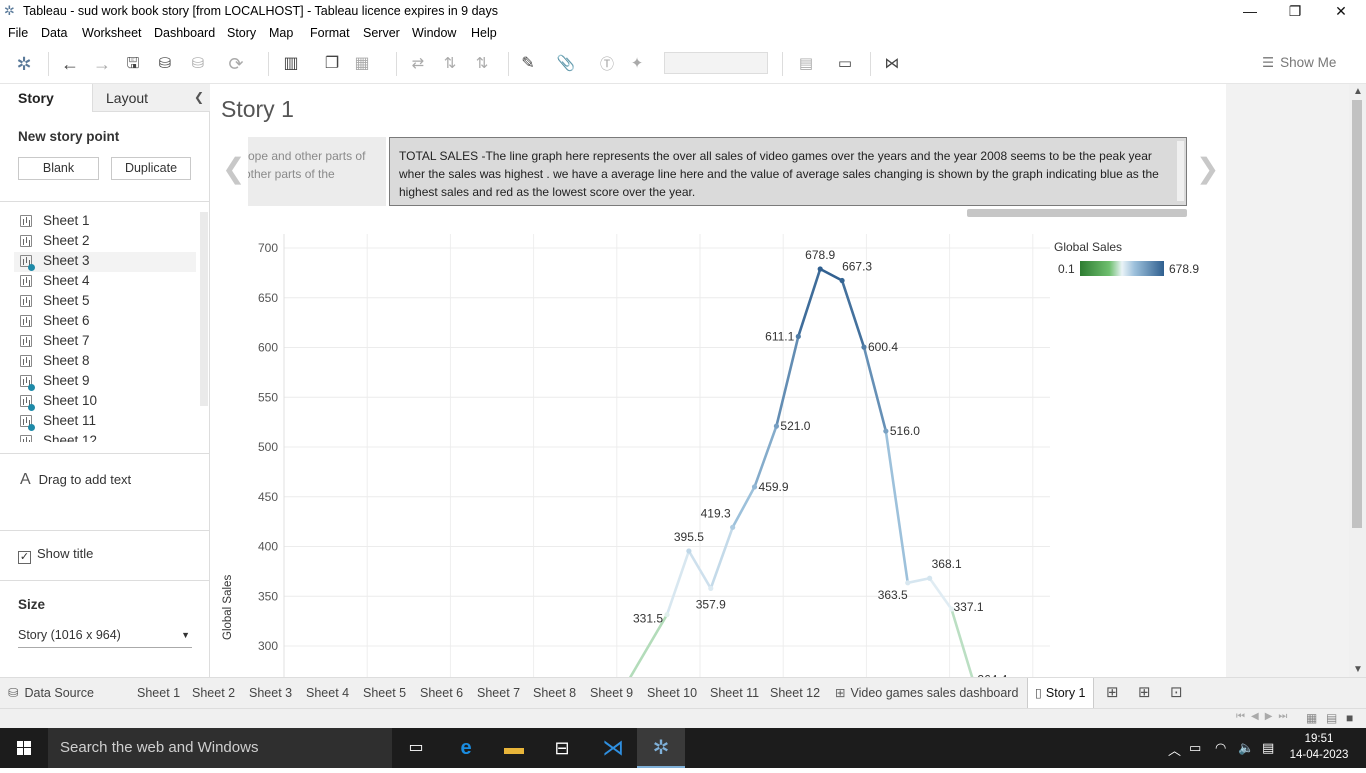  Describe the element at coordinates (1358, 669) in the screenshot. I see `scroll-down-icon: ▼` at that location.